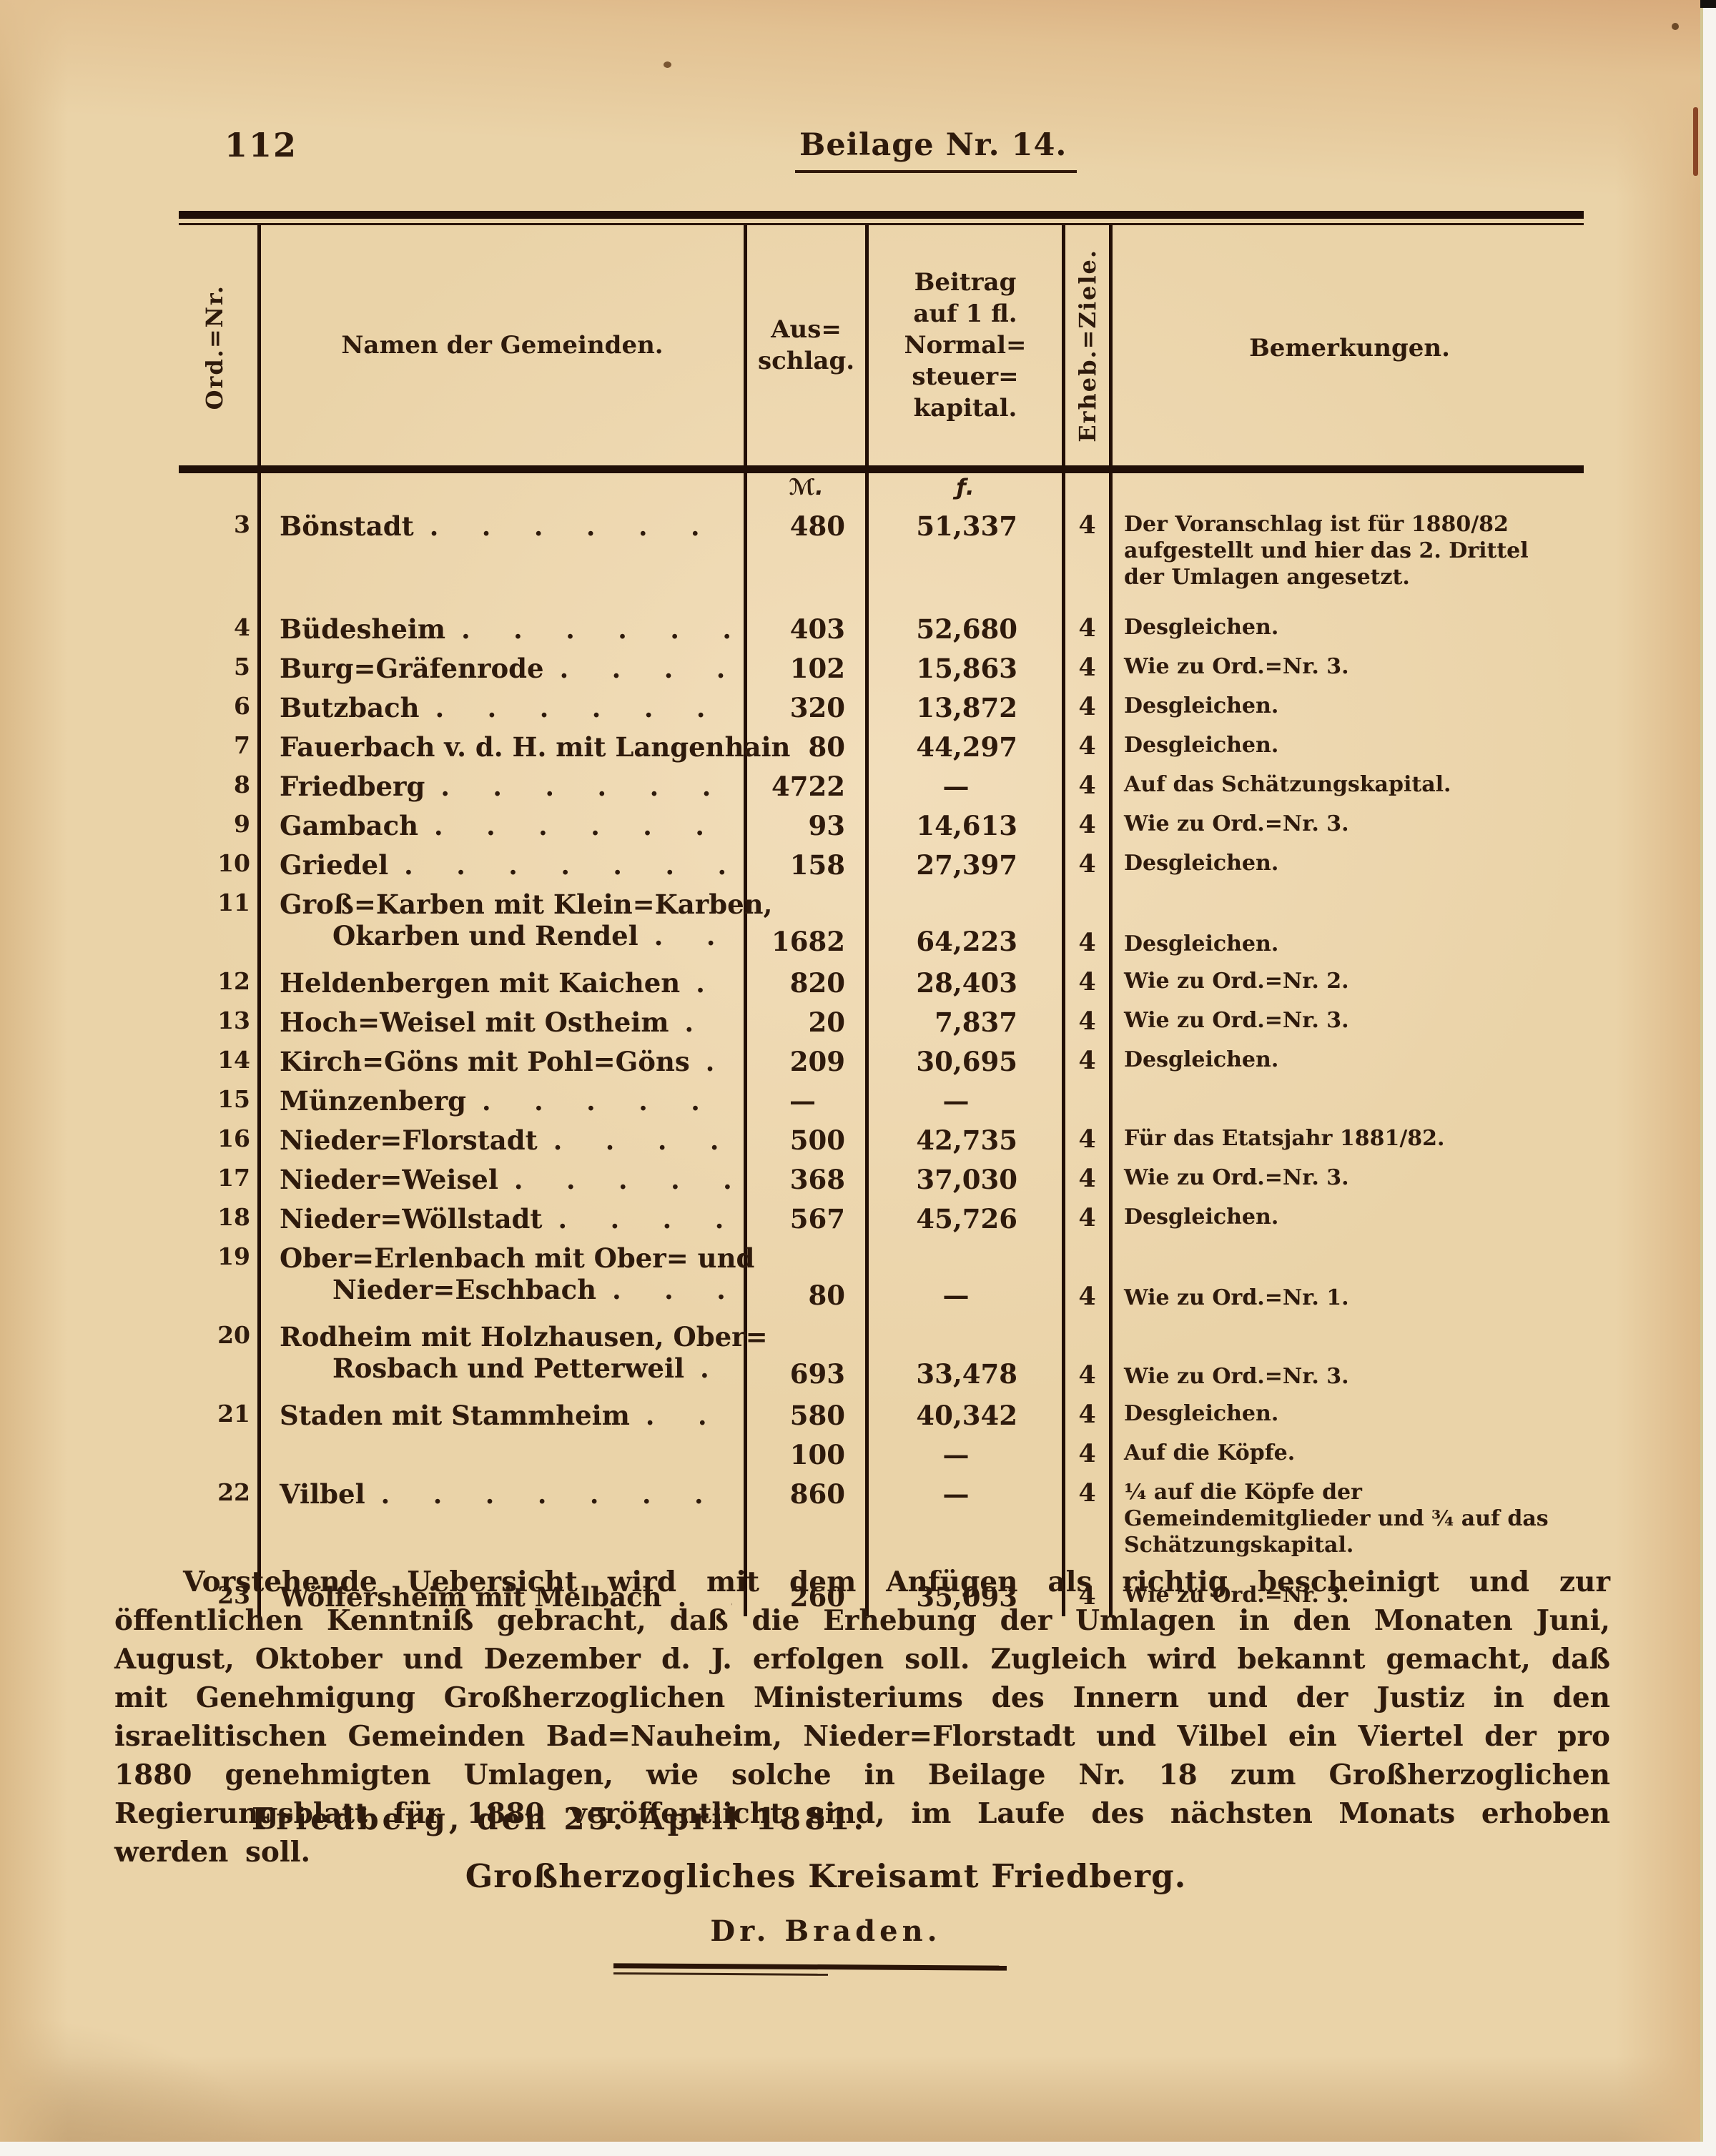 The width and height of the screenshot is (1716, 2156). I want to click on ausschlag-cell: 1682, so click(808, 923).